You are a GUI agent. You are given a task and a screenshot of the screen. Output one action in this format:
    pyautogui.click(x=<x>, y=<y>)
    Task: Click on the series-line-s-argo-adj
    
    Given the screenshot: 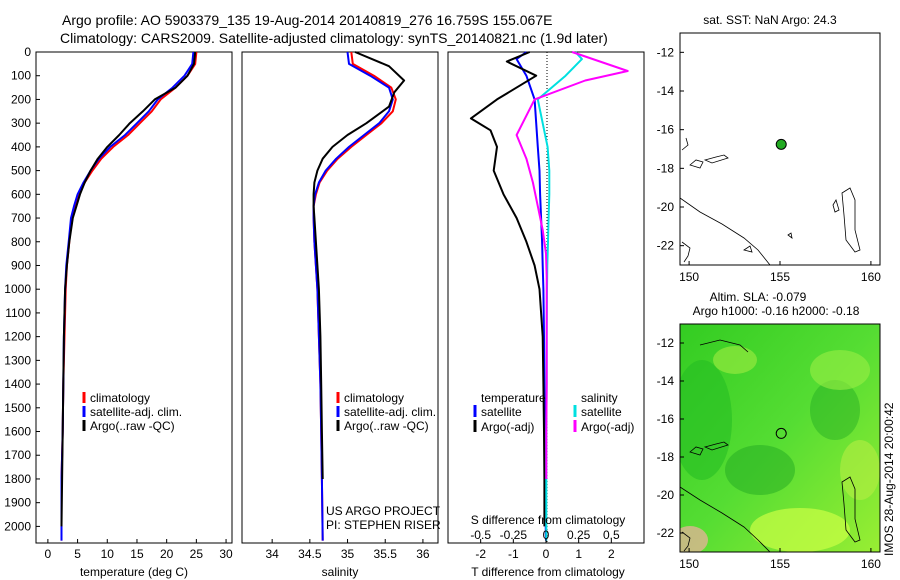 What is the action you would take?
    pyautogui.click(x=572, y=265)
    